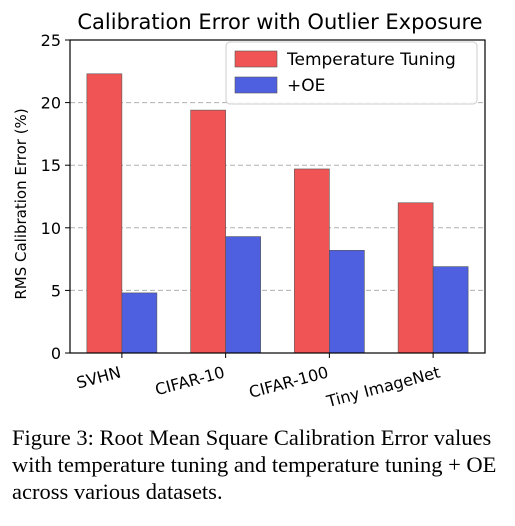 Image resolution: width=515 pixels, height=526 pixels. Describe the element at coordinates (371, 60) in the screenshot. I see `legend-label: Temperature Tuning` at that location.